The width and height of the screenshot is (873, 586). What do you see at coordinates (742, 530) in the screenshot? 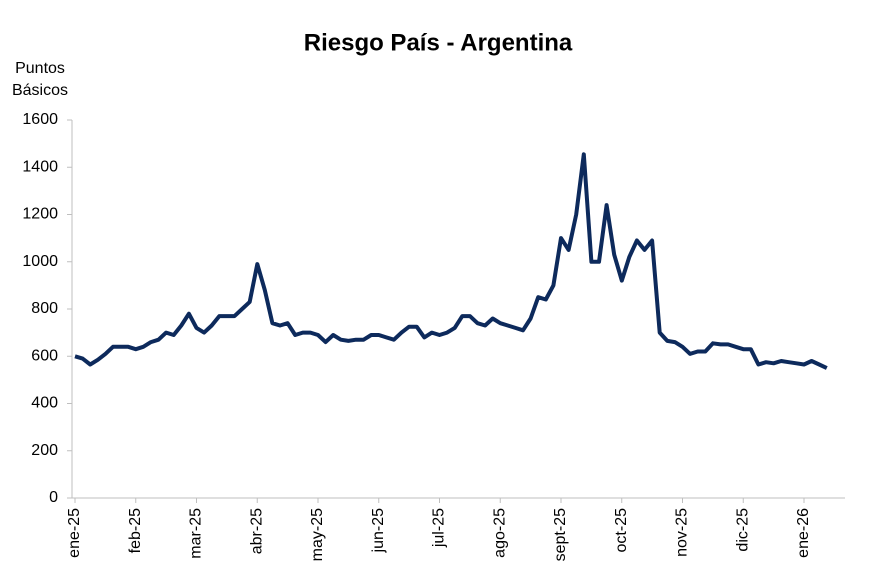
I see `x-tick-label: dic-25` at bounding box center [742, 530].